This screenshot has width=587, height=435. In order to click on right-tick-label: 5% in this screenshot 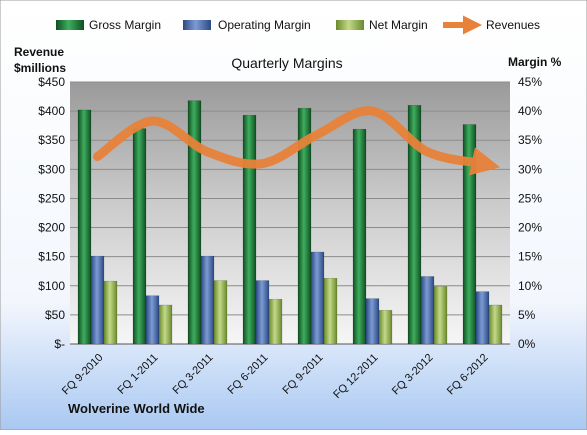, I will do `click(527, 315)`.